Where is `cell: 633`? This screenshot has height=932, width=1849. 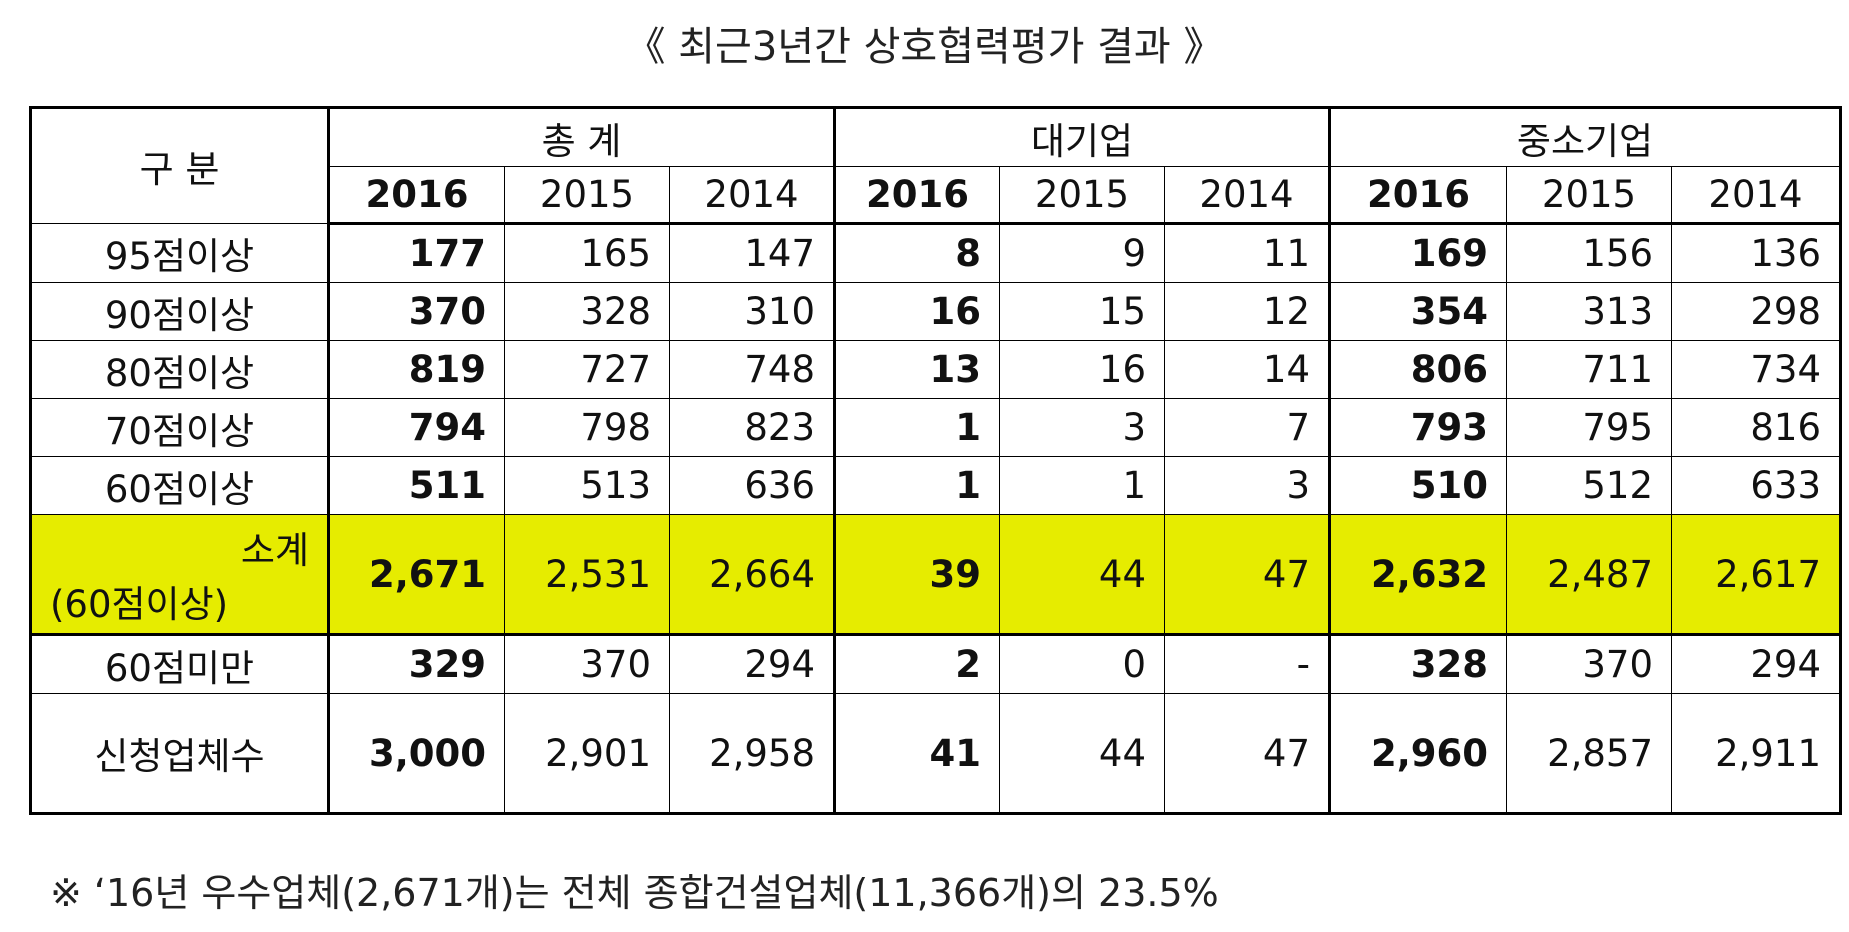 cell: 633 is located at coordinates (1756, 485).